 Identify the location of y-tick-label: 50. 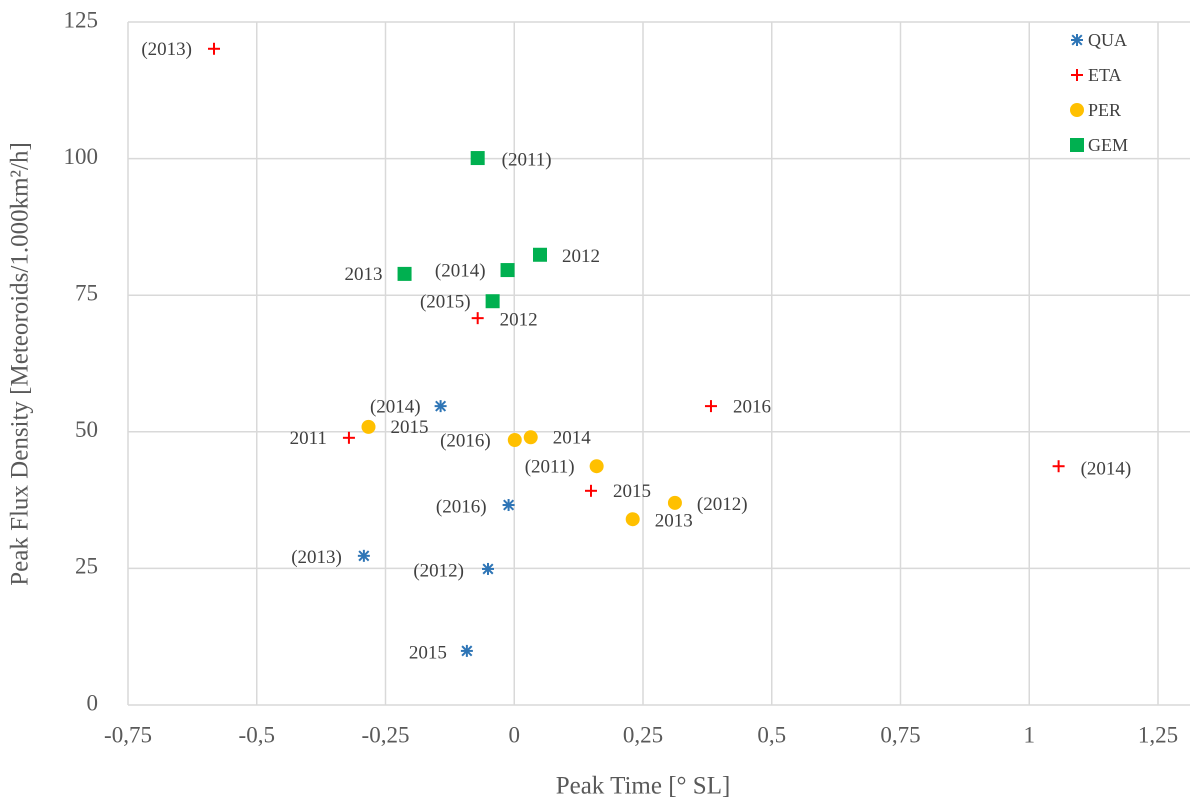
(86, 429).